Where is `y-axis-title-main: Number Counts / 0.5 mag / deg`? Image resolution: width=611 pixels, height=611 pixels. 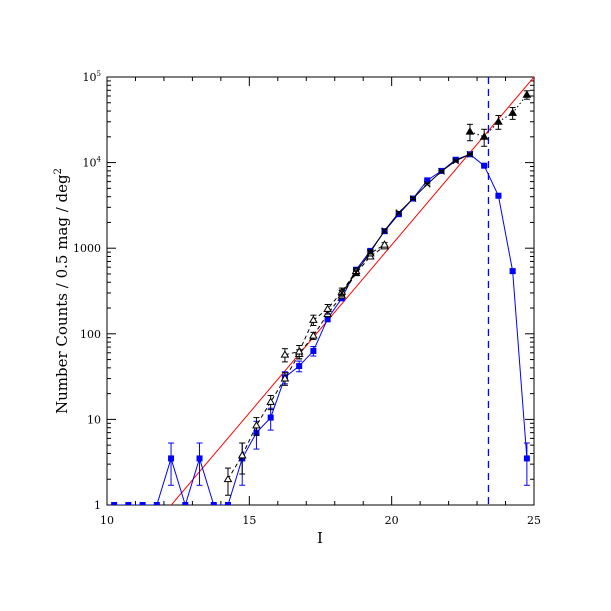 y-axis-title-main: Number Counts / 0.5 mag / deg is located at coordinates (62, 294).